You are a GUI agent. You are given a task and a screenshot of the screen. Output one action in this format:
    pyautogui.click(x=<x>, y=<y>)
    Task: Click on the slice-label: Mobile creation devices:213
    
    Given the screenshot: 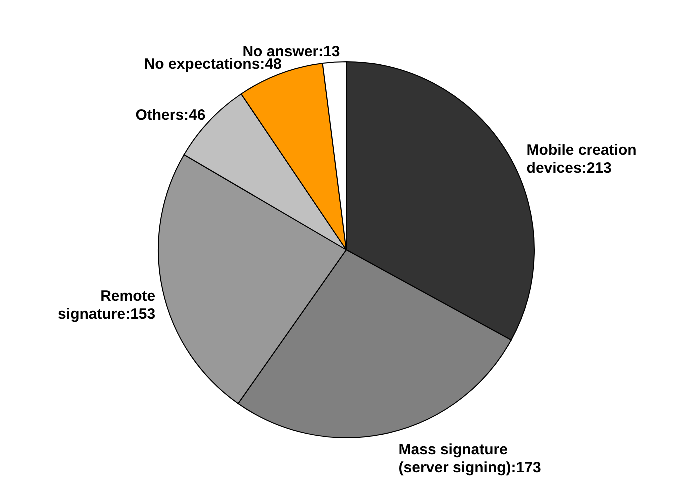 What is the action you would take?
    pyautogui.click(x=581, y=160)
    